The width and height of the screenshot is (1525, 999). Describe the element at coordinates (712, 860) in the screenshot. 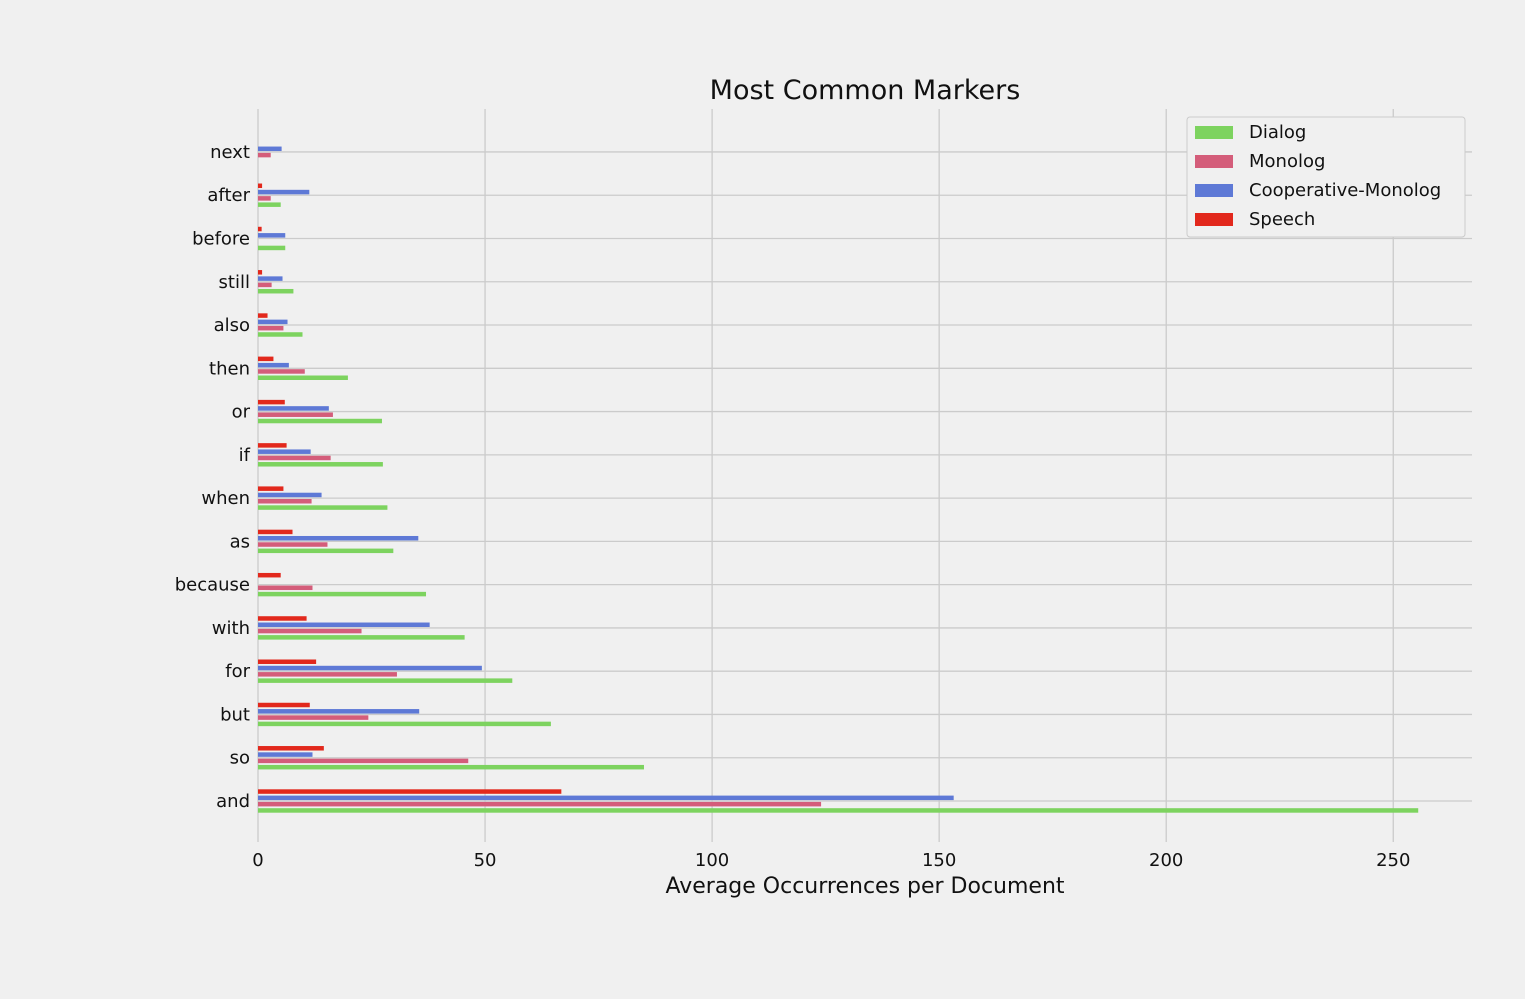

I see `x-tick-label: 100` at that location.